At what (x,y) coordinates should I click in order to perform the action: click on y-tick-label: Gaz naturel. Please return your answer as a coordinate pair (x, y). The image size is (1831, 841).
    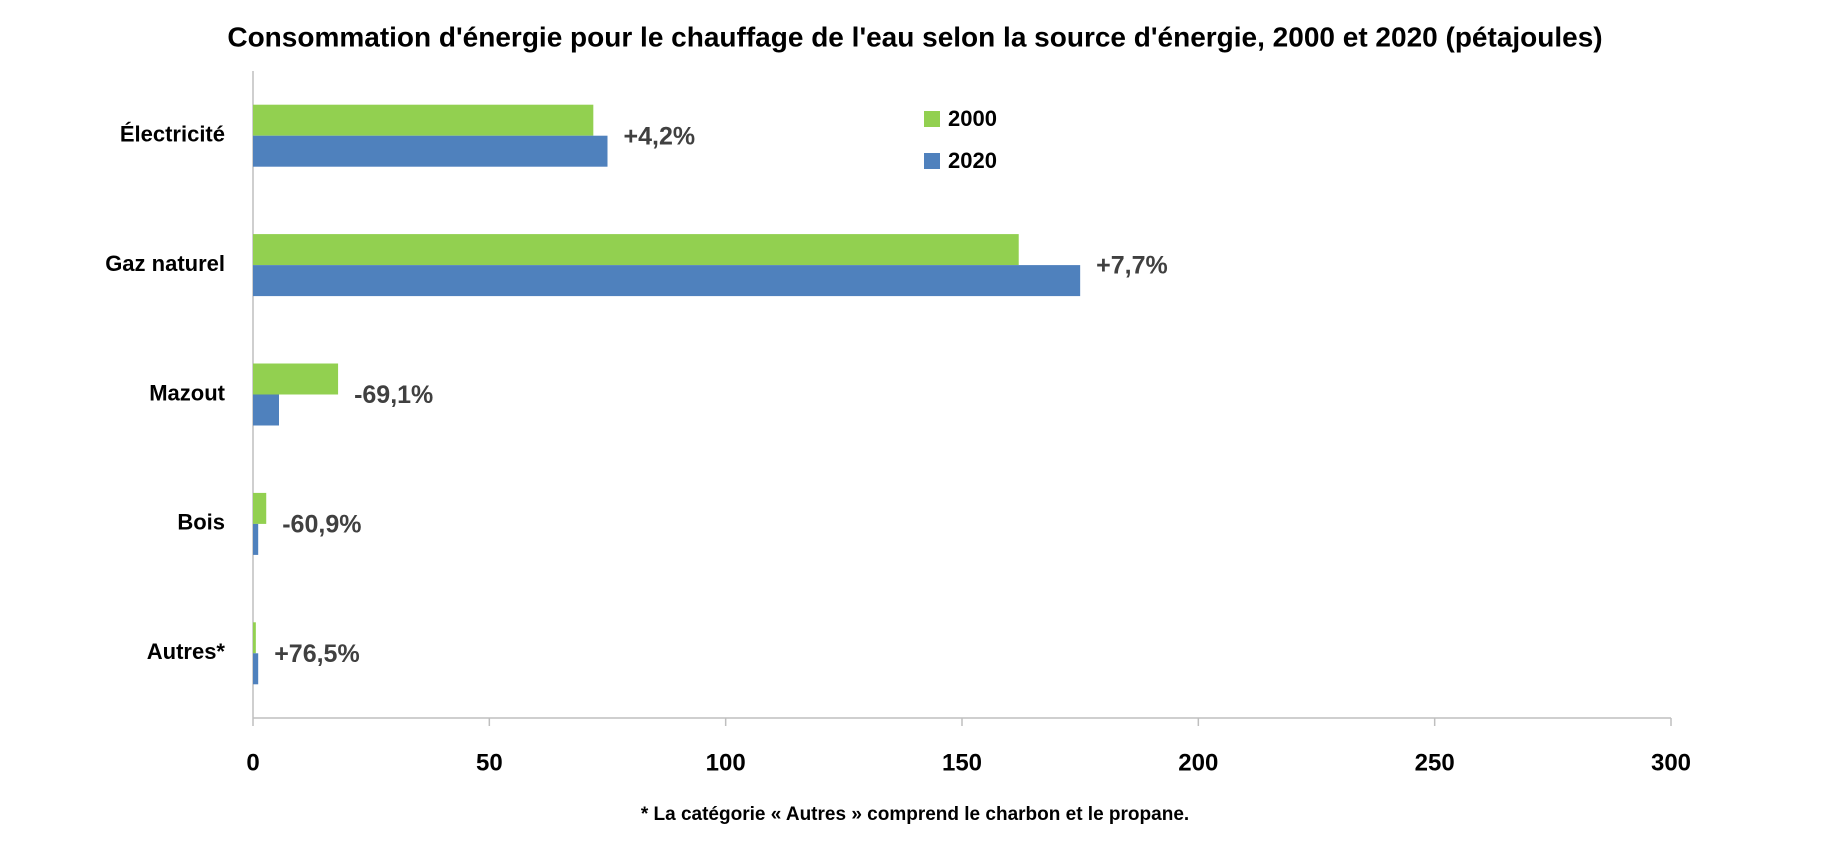
    Looking at the image, I should click on (165, 263).